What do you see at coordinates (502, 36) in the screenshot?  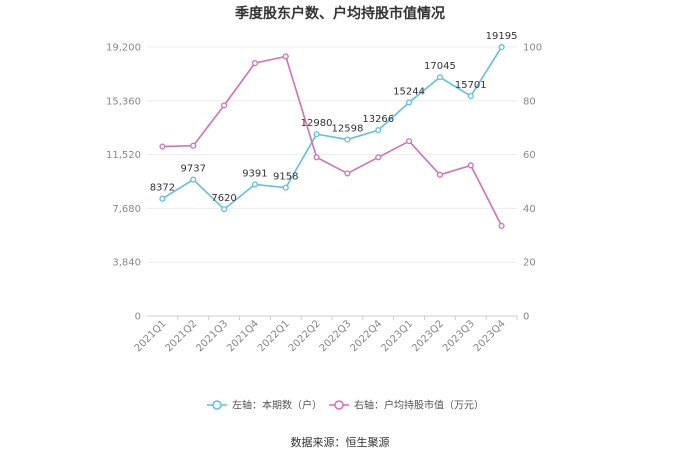 I see `data-label: 19195` at bounding box center [502, 36].